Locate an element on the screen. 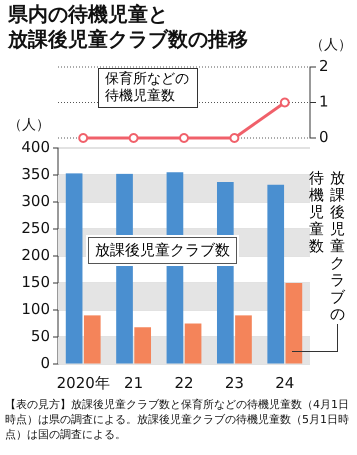  text: 放課後児童クラブの待機児童数 is located at coordinates (327, 246).